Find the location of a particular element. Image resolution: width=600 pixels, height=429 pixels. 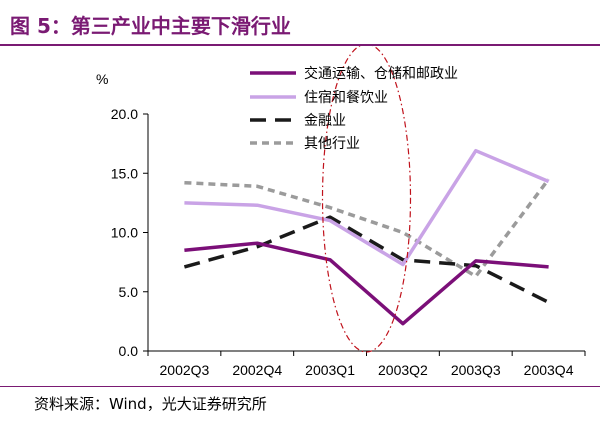

legend-label-3: 其他行业 is located at coordinates (332, 144).